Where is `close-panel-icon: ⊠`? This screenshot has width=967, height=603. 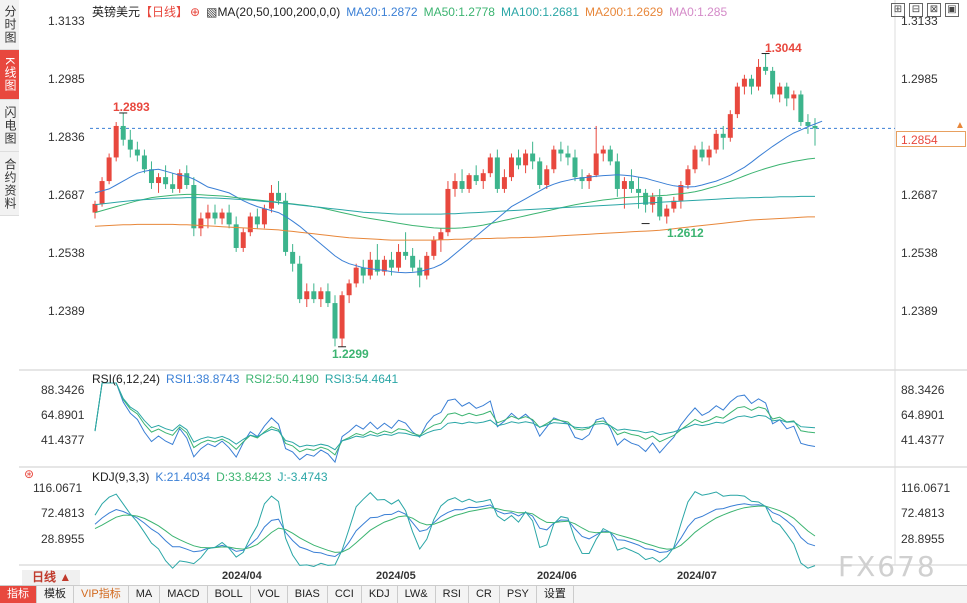
close-panel-icon: ⊠ is located at coordinates (934, 10).